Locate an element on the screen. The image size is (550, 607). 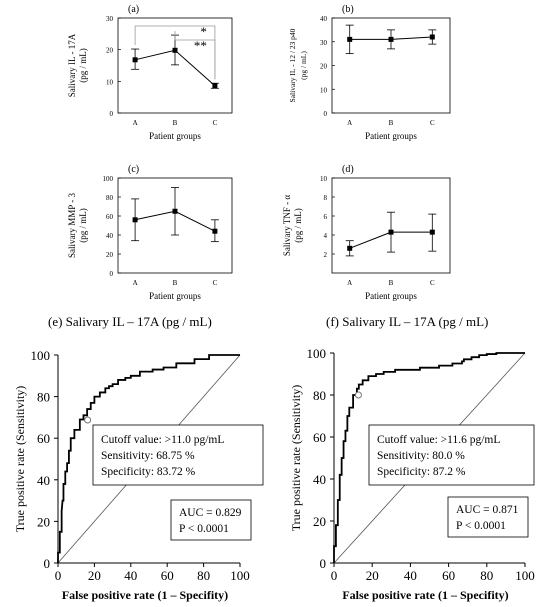
panel-d-label: (d) is located at coordinates (348, 169).